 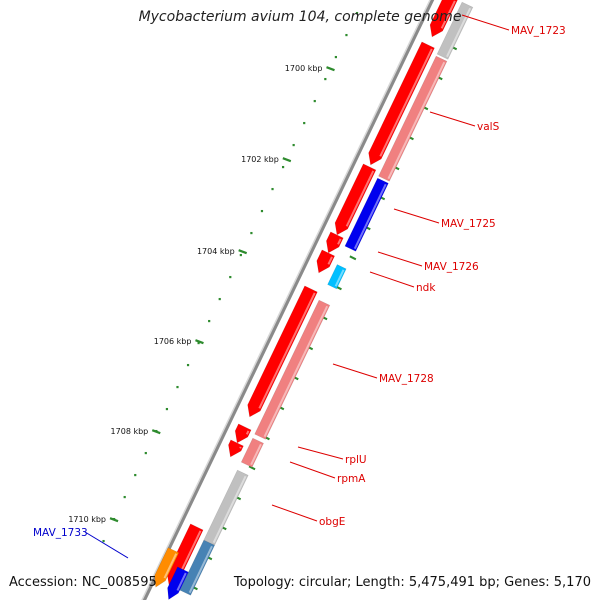 I want to click on gray-obge-shine, so click(x=229, y=509).